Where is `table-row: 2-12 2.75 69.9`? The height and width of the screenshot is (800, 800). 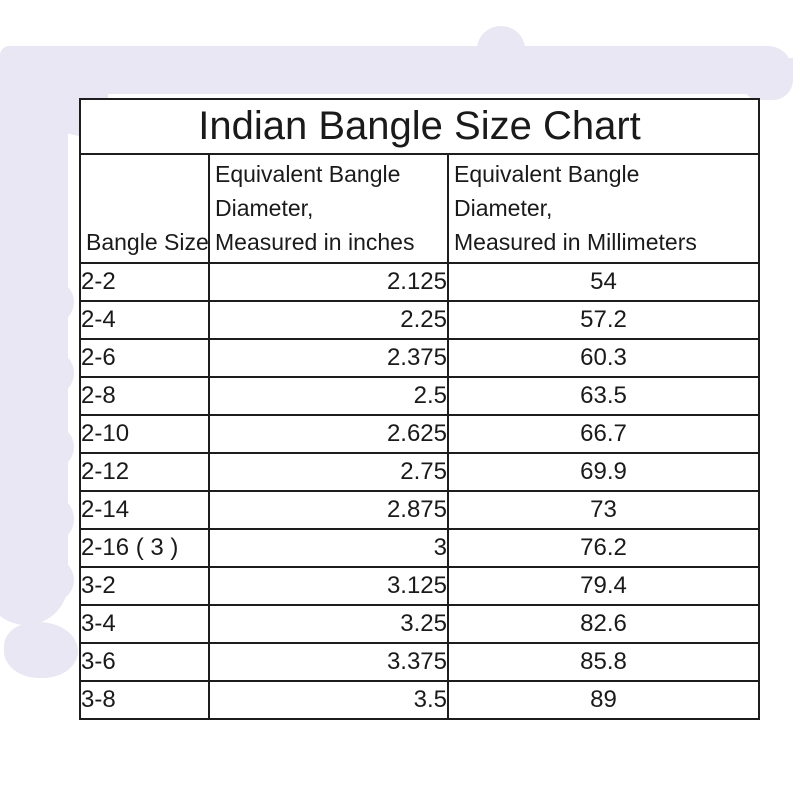
table-row: 2-12 2.75 69.9 is located at coordinates (420, 472).